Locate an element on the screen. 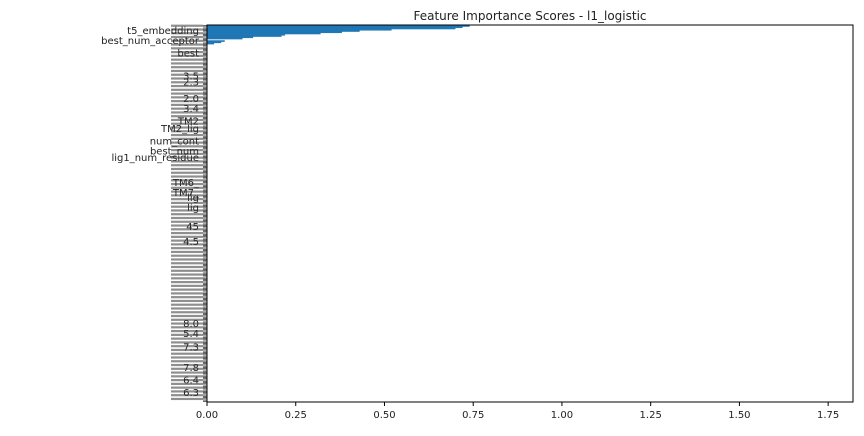 The image size is (864, 436). y-tick-label: lig is located at coordinates (193, 208).